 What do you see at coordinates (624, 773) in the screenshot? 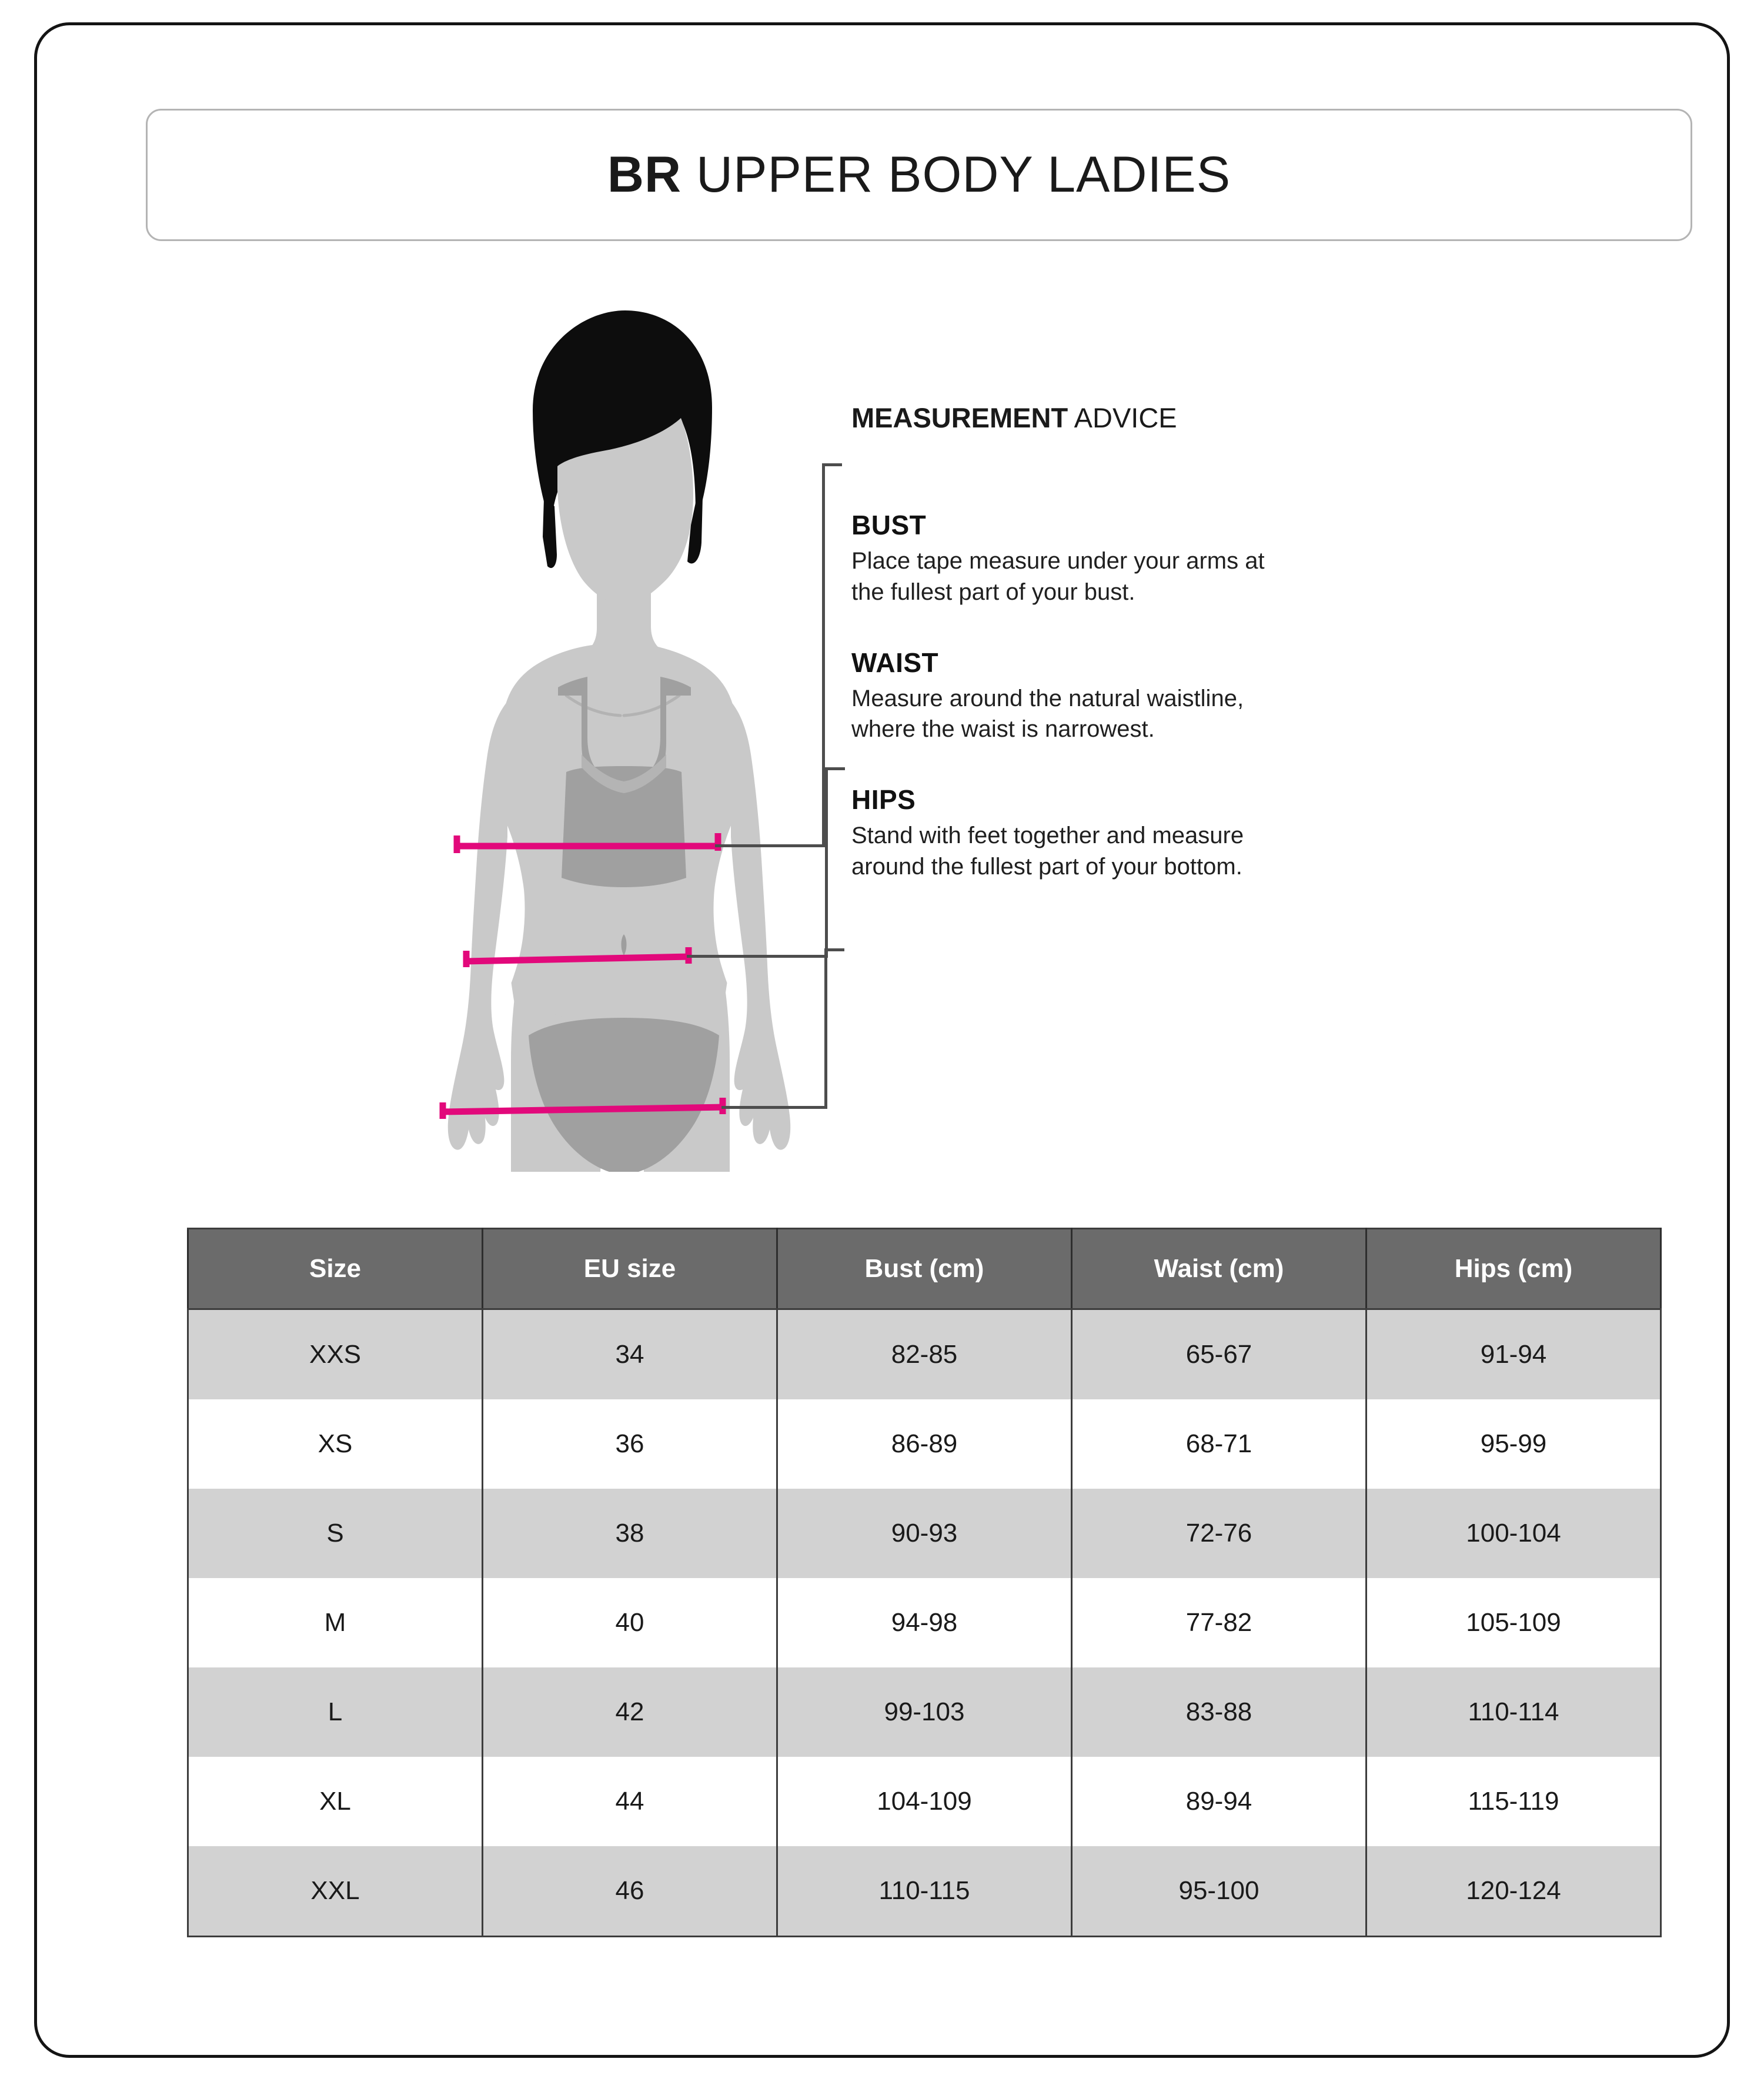
I see `bra-cup-notch` at bounding box center [624, 773].